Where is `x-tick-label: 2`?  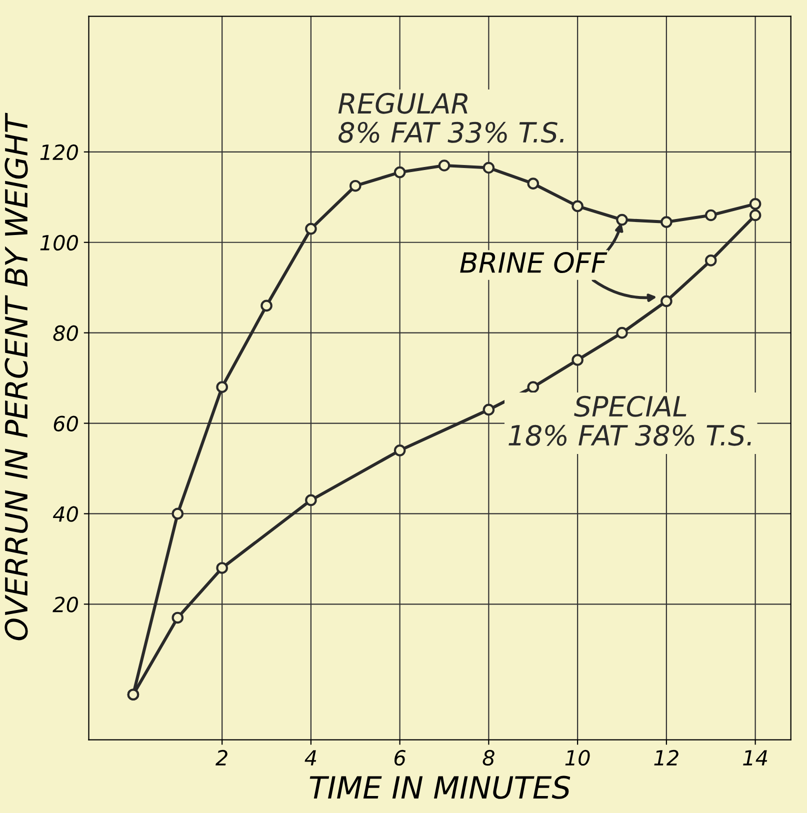 x-tick-label: 2 is located at coordinates (222, 758).